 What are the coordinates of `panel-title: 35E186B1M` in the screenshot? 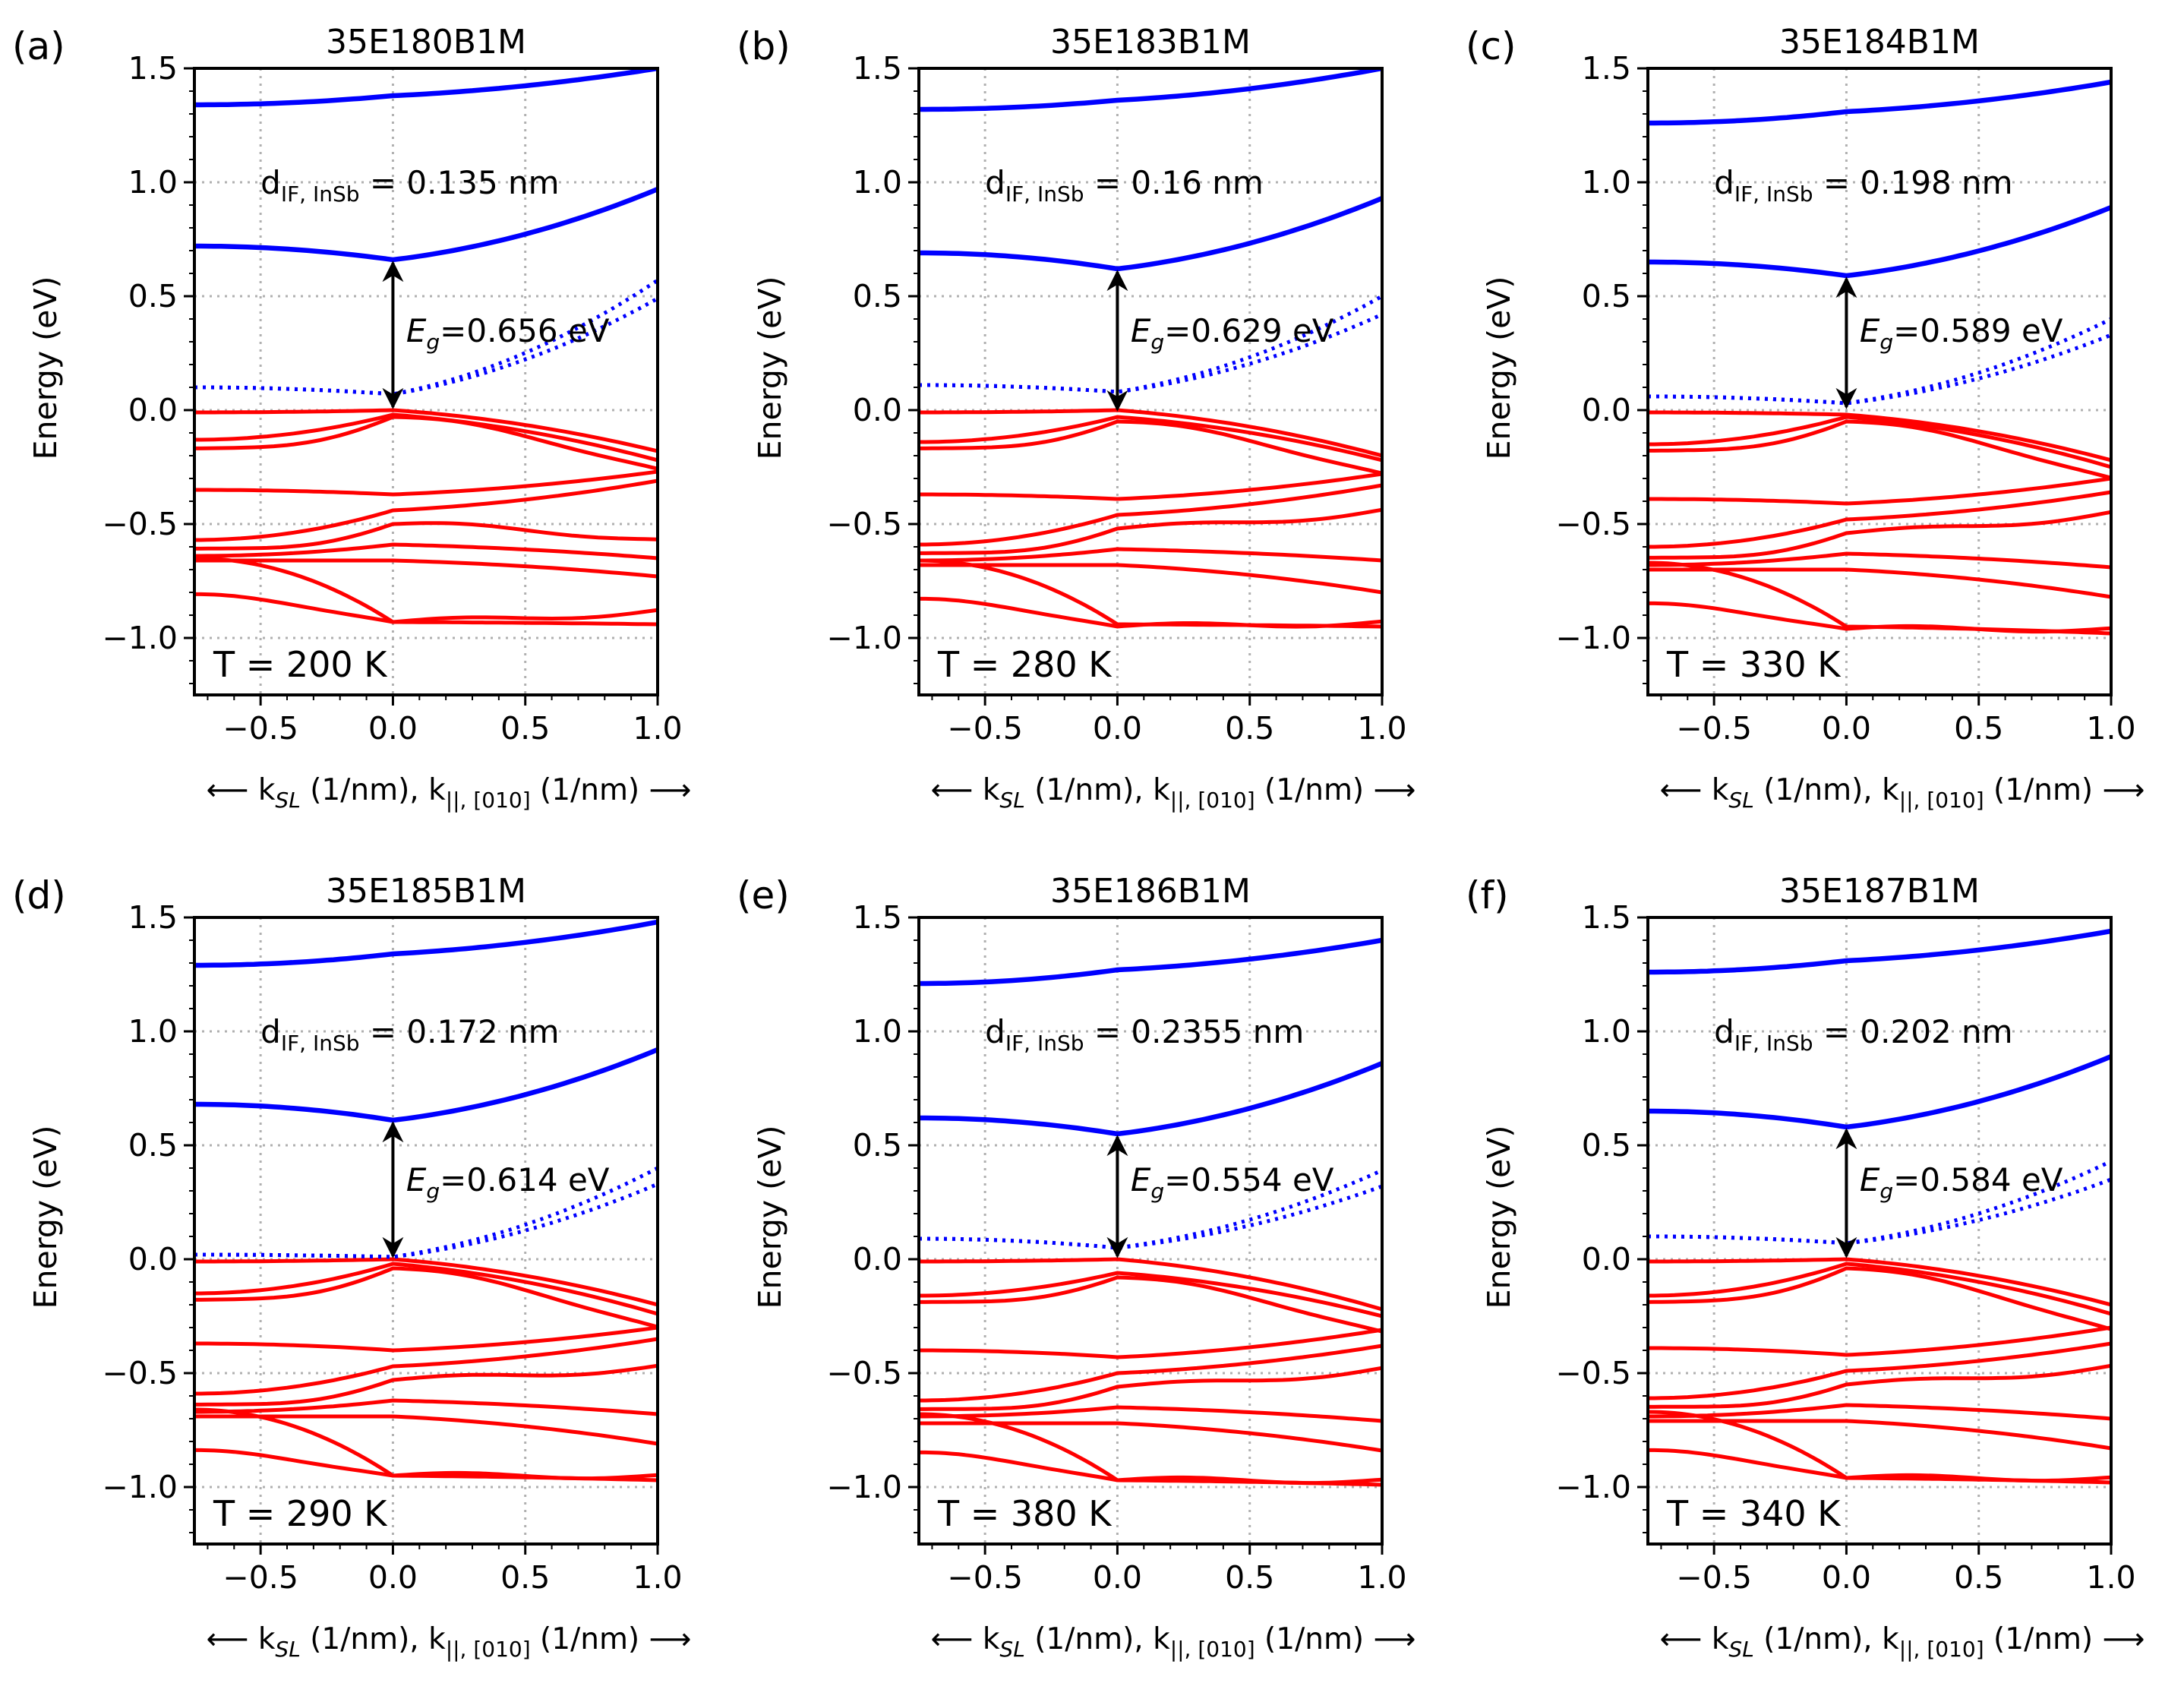 It's located at (1150, 891).